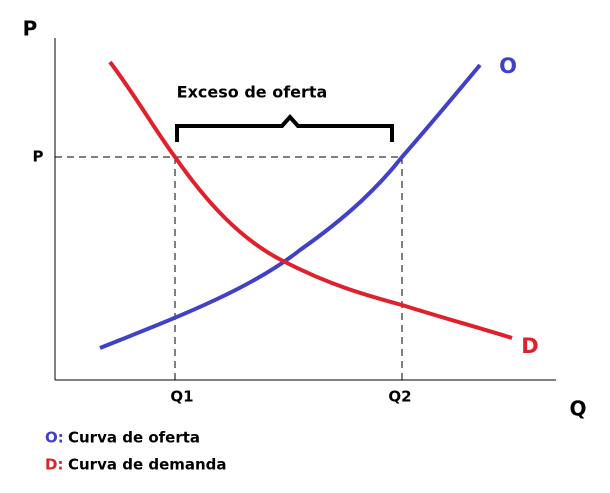 The height and width of the screenshot is (493, 610). I want to click on legend-text: Curva de demanda, so click(147, 465).